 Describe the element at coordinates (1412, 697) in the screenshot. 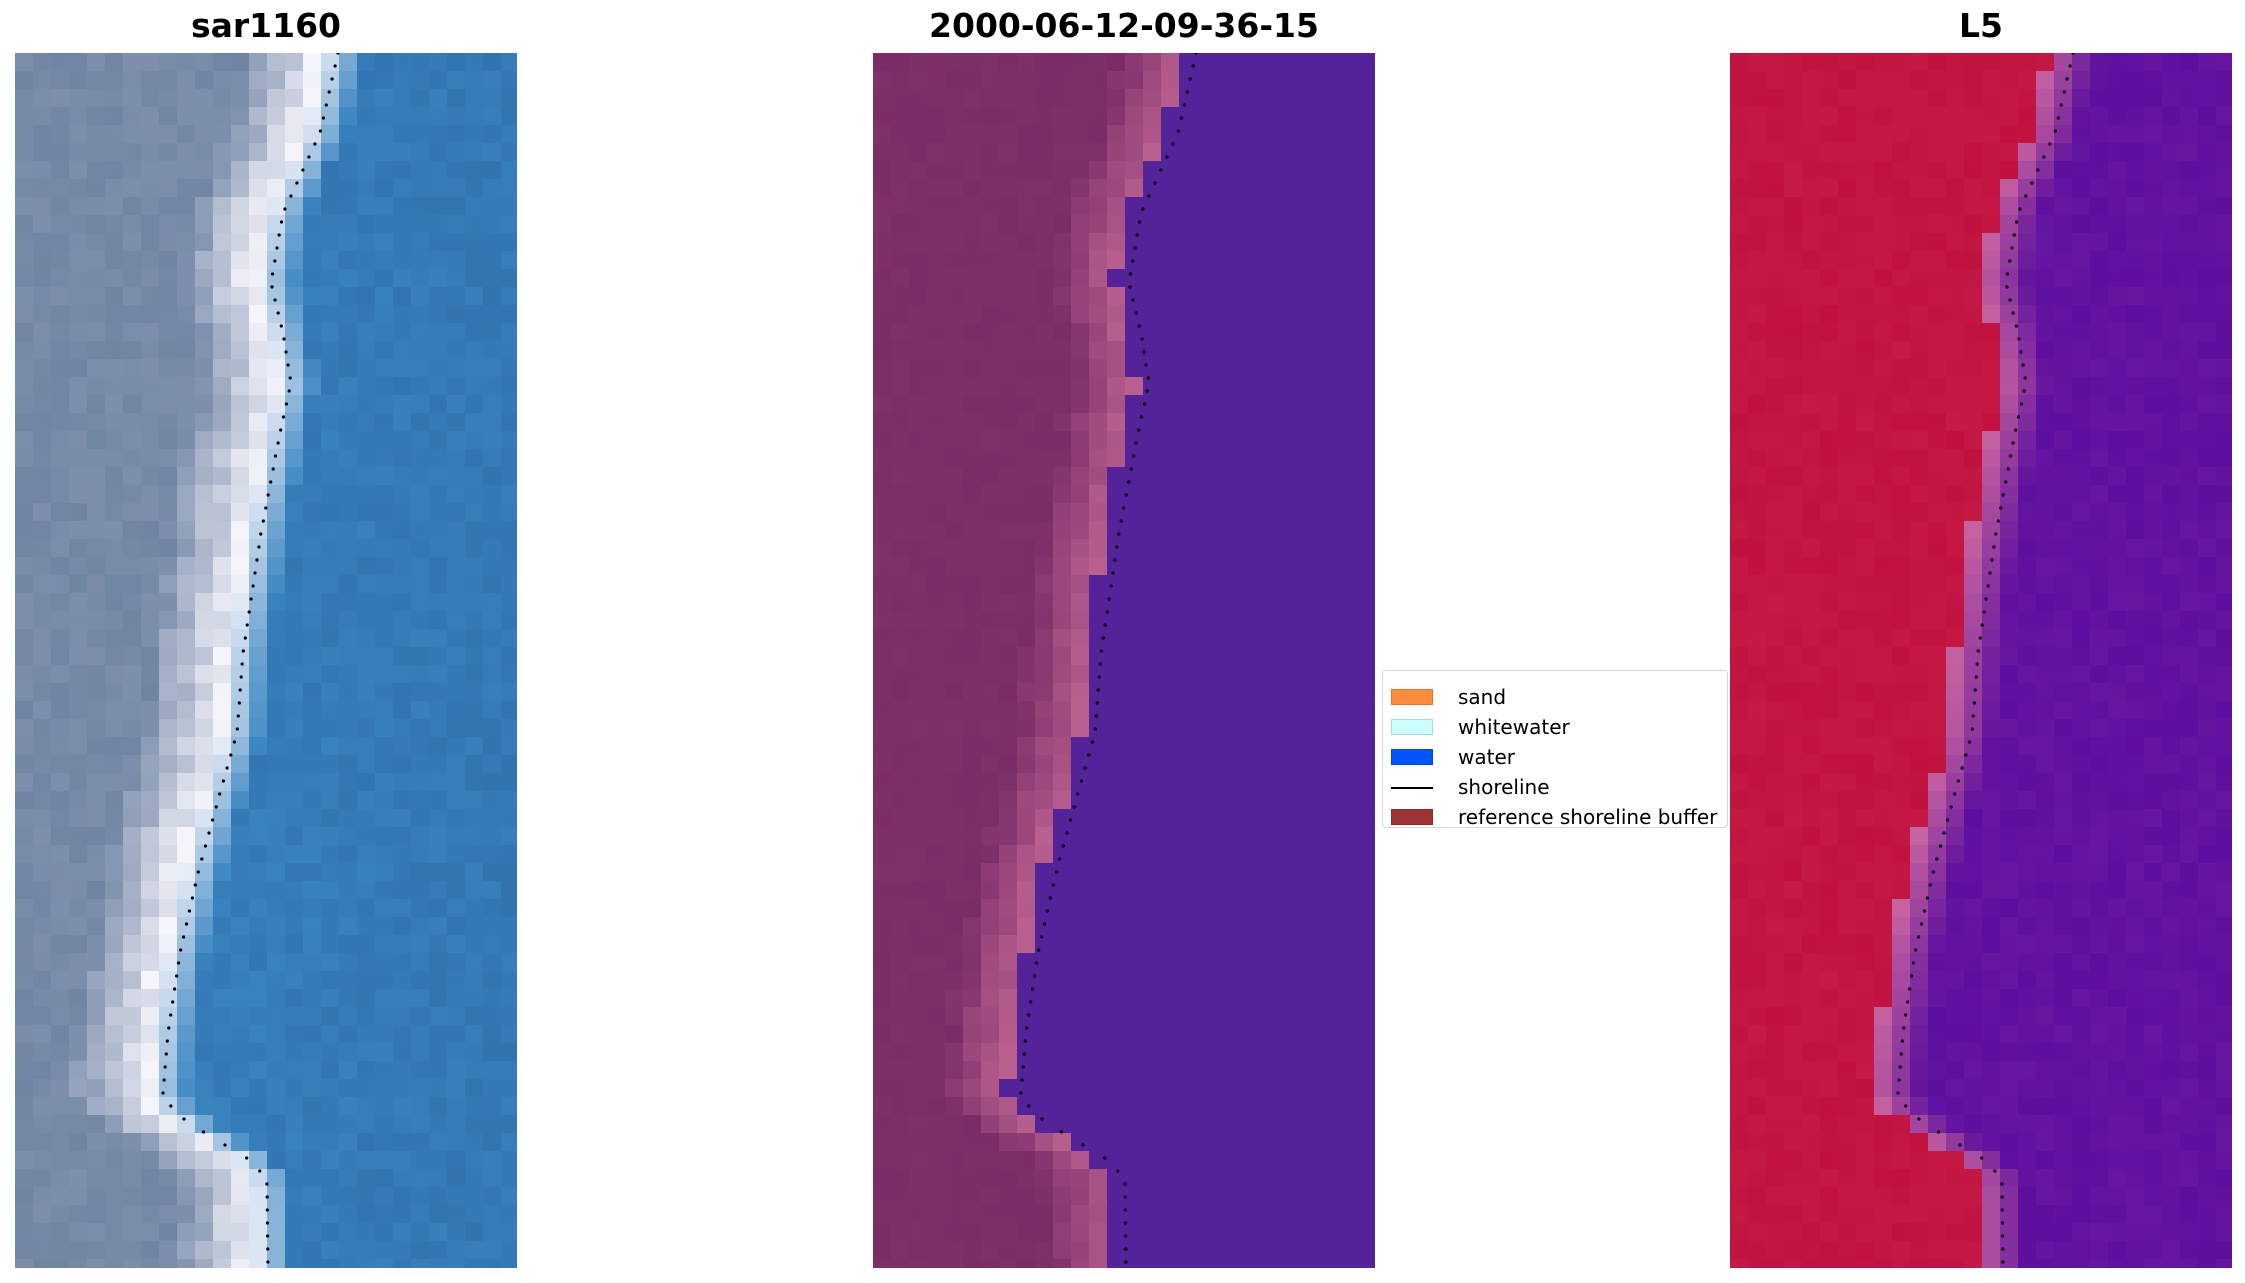

I see `sand-swatch` at that location.